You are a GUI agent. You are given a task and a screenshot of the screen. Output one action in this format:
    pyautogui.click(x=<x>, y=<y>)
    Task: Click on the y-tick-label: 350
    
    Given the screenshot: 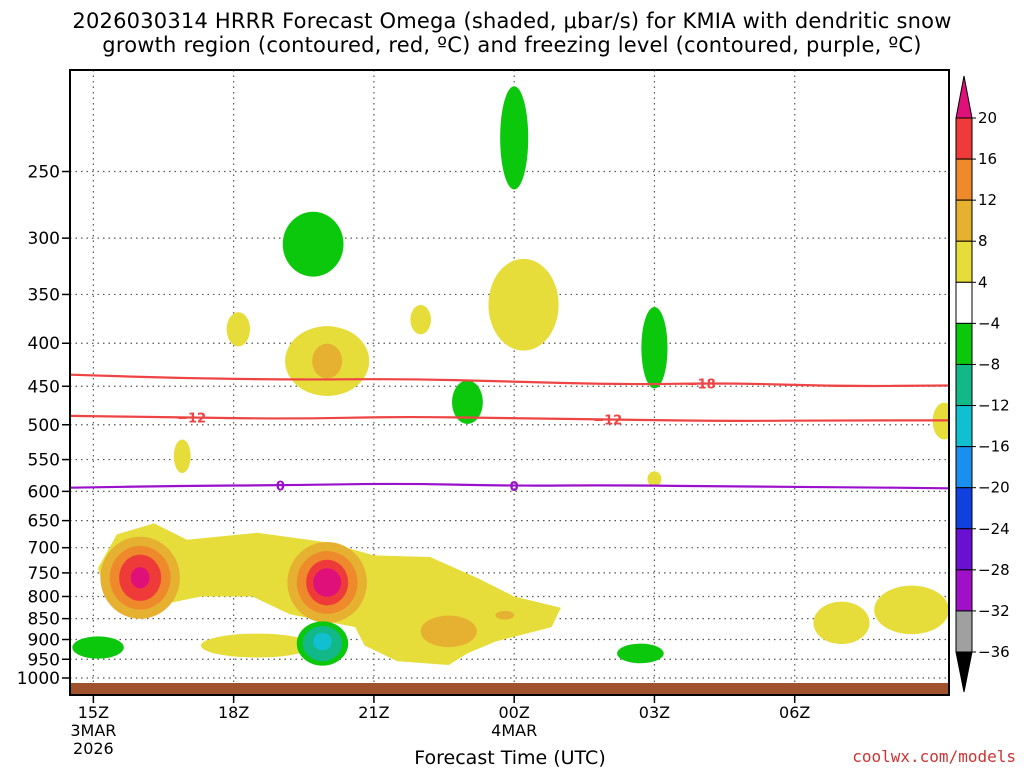 What is the action you would take?
    pyautogui.click(x=44, y=295)
    